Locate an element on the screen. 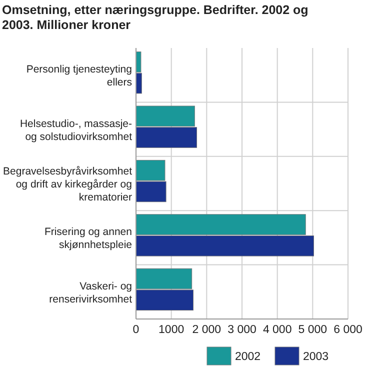  legend-label: 2002 is located at coordinates (248, 357).